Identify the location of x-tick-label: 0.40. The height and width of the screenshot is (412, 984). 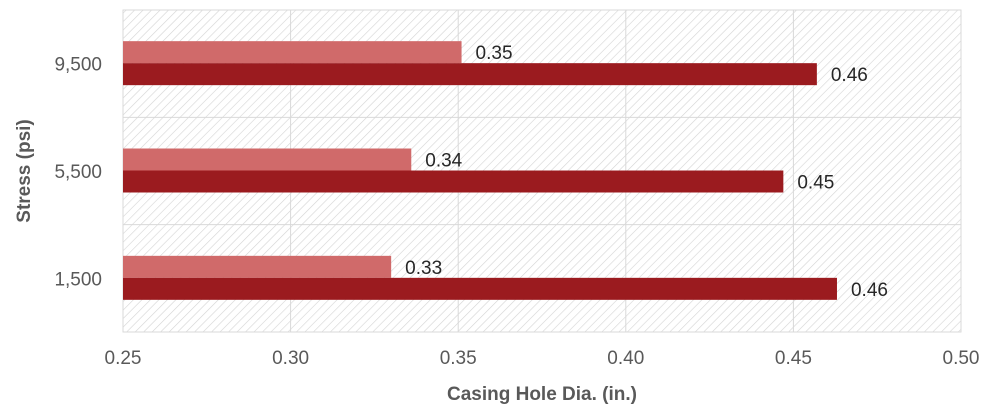
(625, 358).